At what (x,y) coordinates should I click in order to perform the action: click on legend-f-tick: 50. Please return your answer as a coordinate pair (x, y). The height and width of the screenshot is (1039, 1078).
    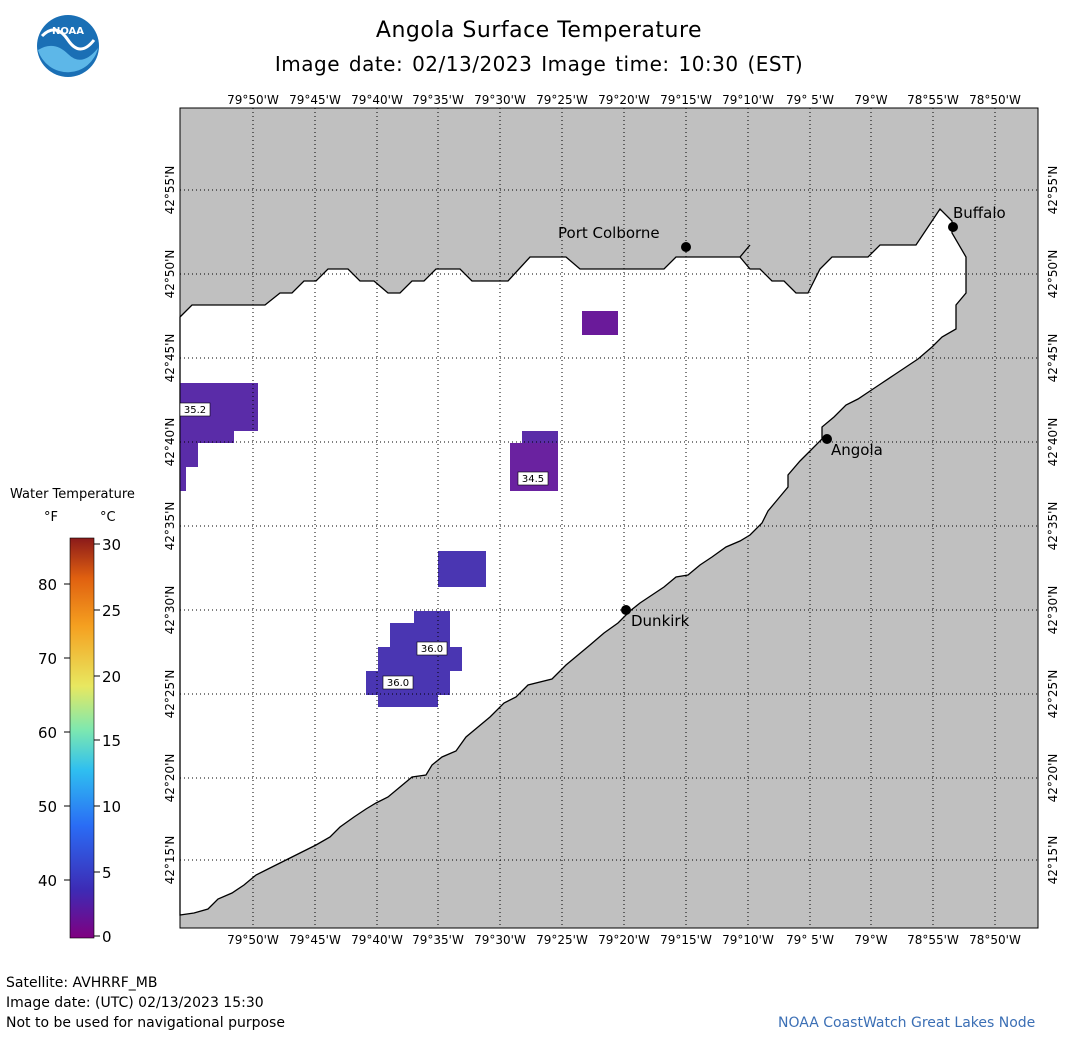
    Looking at the image, I should click on (47, 807).